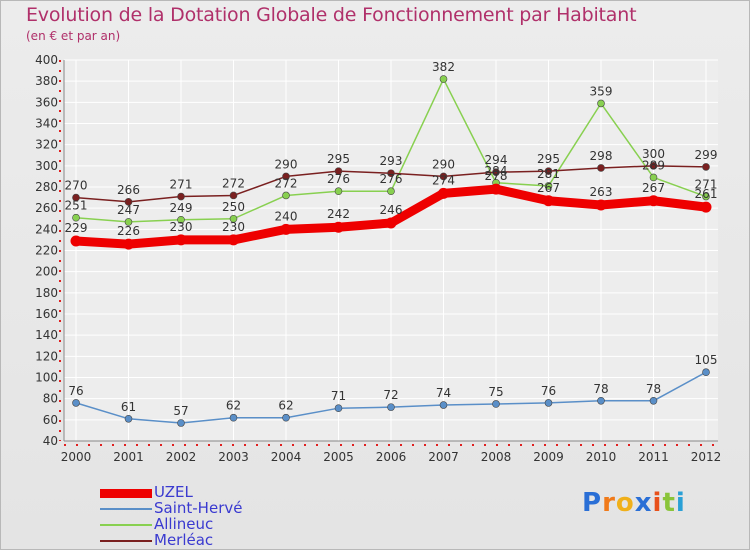 The height and width of the screenshot is (550, 750). I want to click on x-tick-label: 2007, so click(443, 457).